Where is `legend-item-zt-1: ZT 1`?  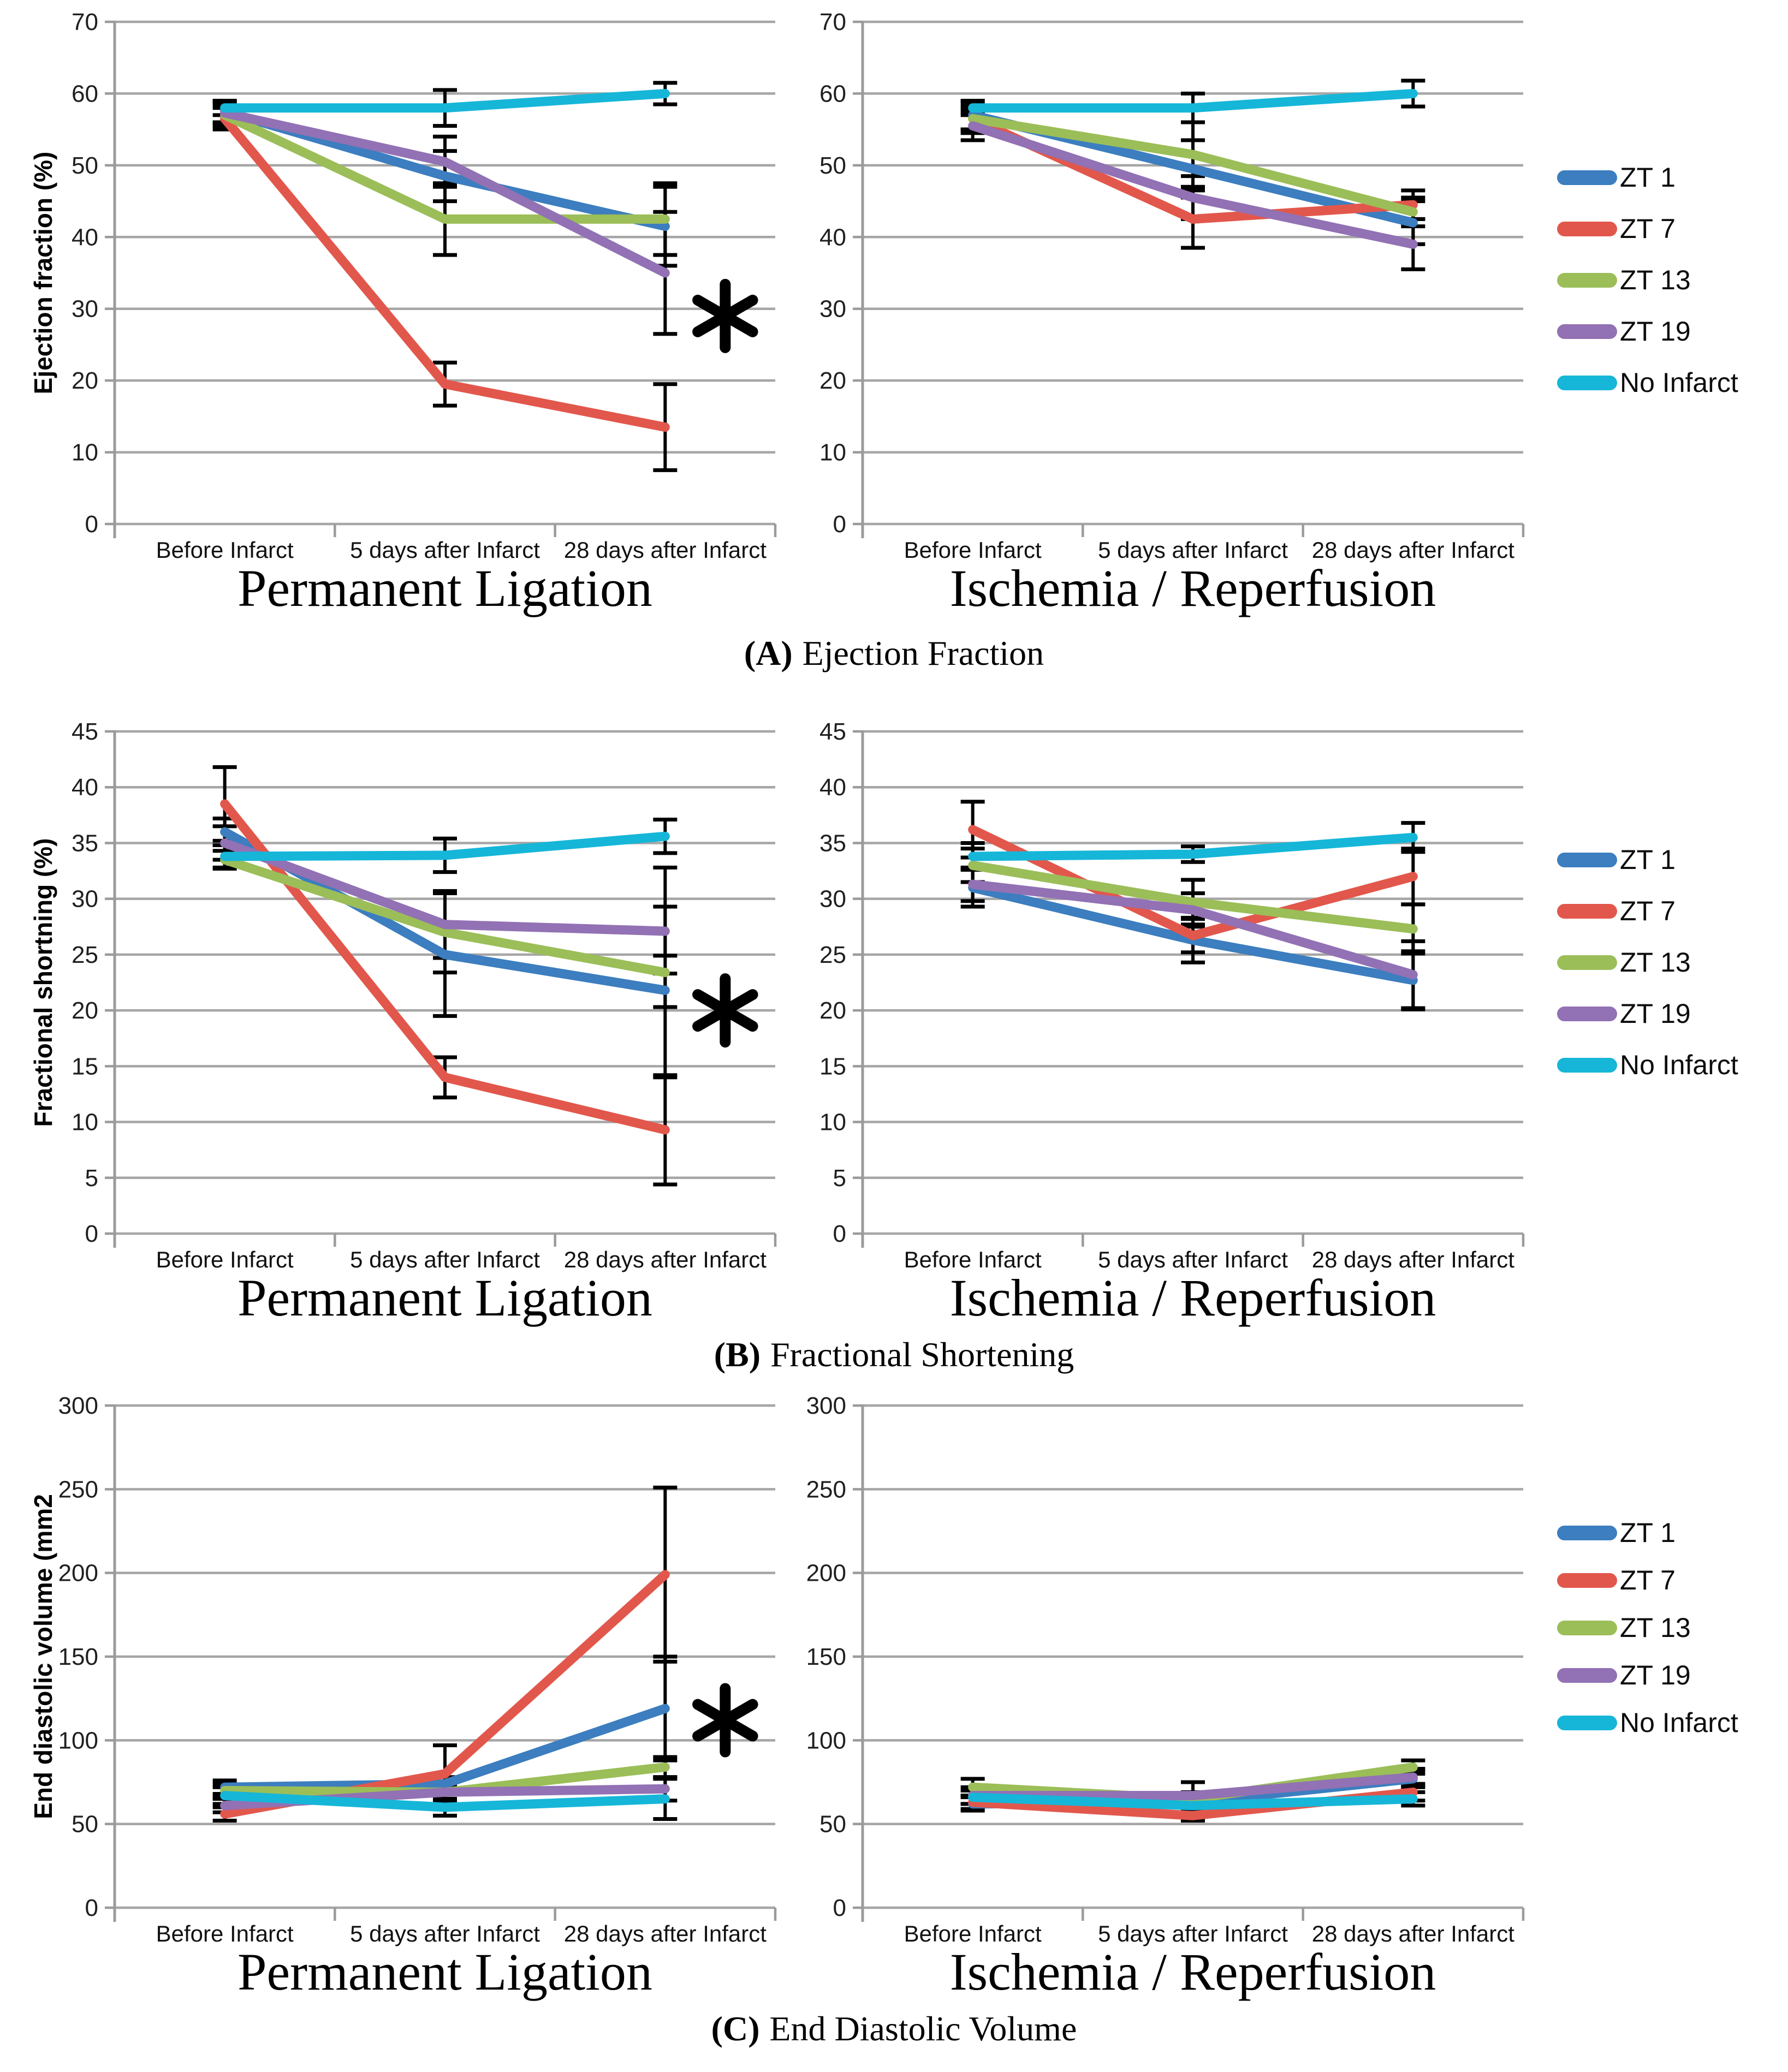 legend-item-zt-1: ZT 1 is located at coordinates (1647, 1532).